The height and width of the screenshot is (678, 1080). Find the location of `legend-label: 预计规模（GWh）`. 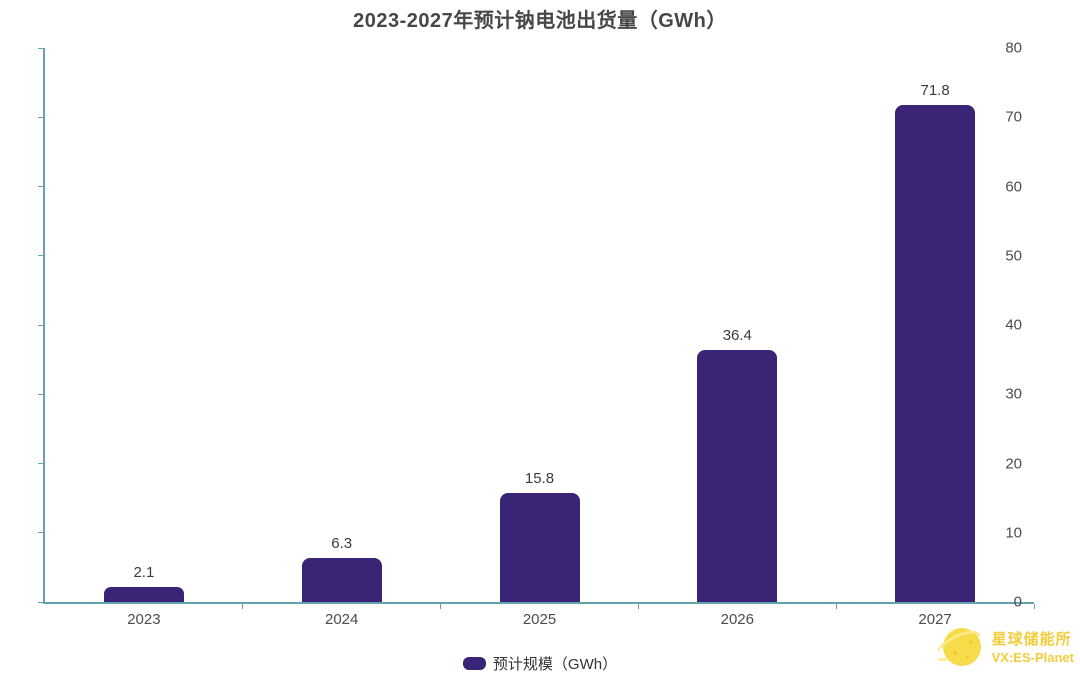

legend-label: 预计规模（GWh） is located at coordinates (555, 664).